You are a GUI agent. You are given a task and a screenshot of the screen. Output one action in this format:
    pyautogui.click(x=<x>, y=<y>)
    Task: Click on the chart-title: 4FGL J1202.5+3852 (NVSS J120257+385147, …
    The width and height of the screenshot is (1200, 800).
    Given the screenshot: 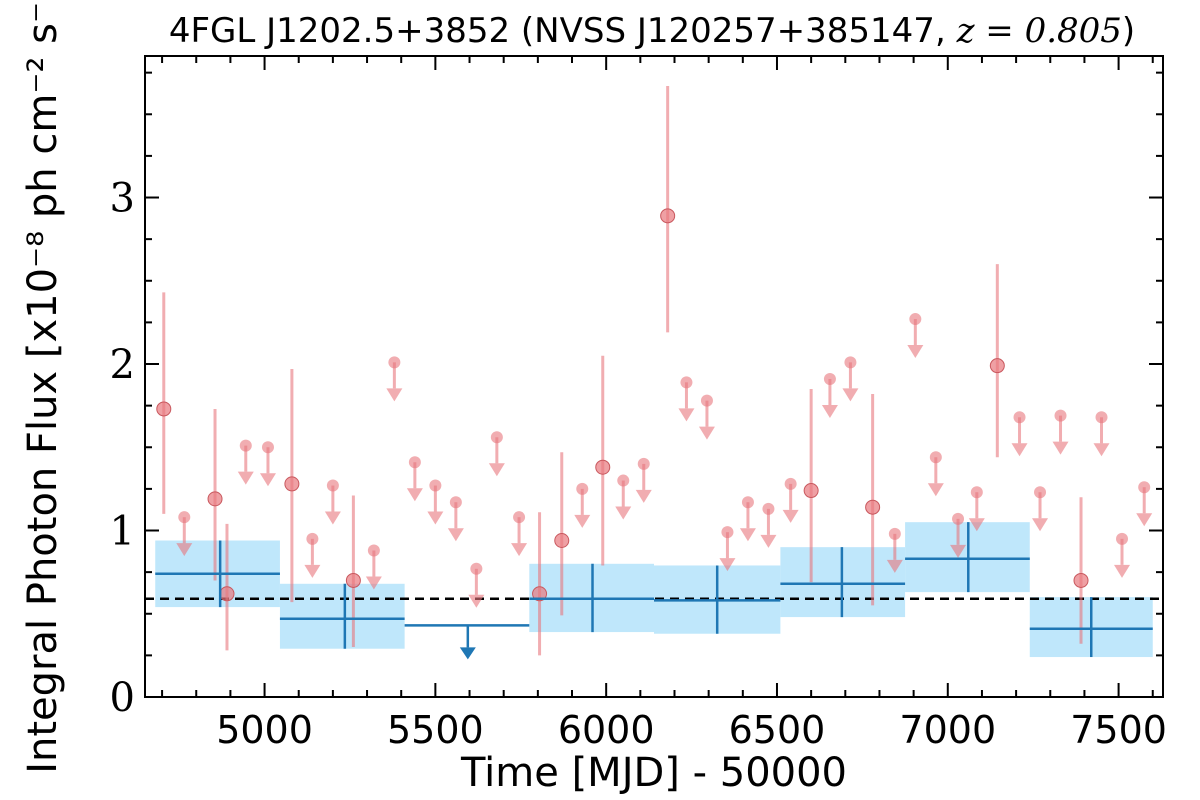 What is the action you would take?
    pyautogui.click(x=652, y=31)
    